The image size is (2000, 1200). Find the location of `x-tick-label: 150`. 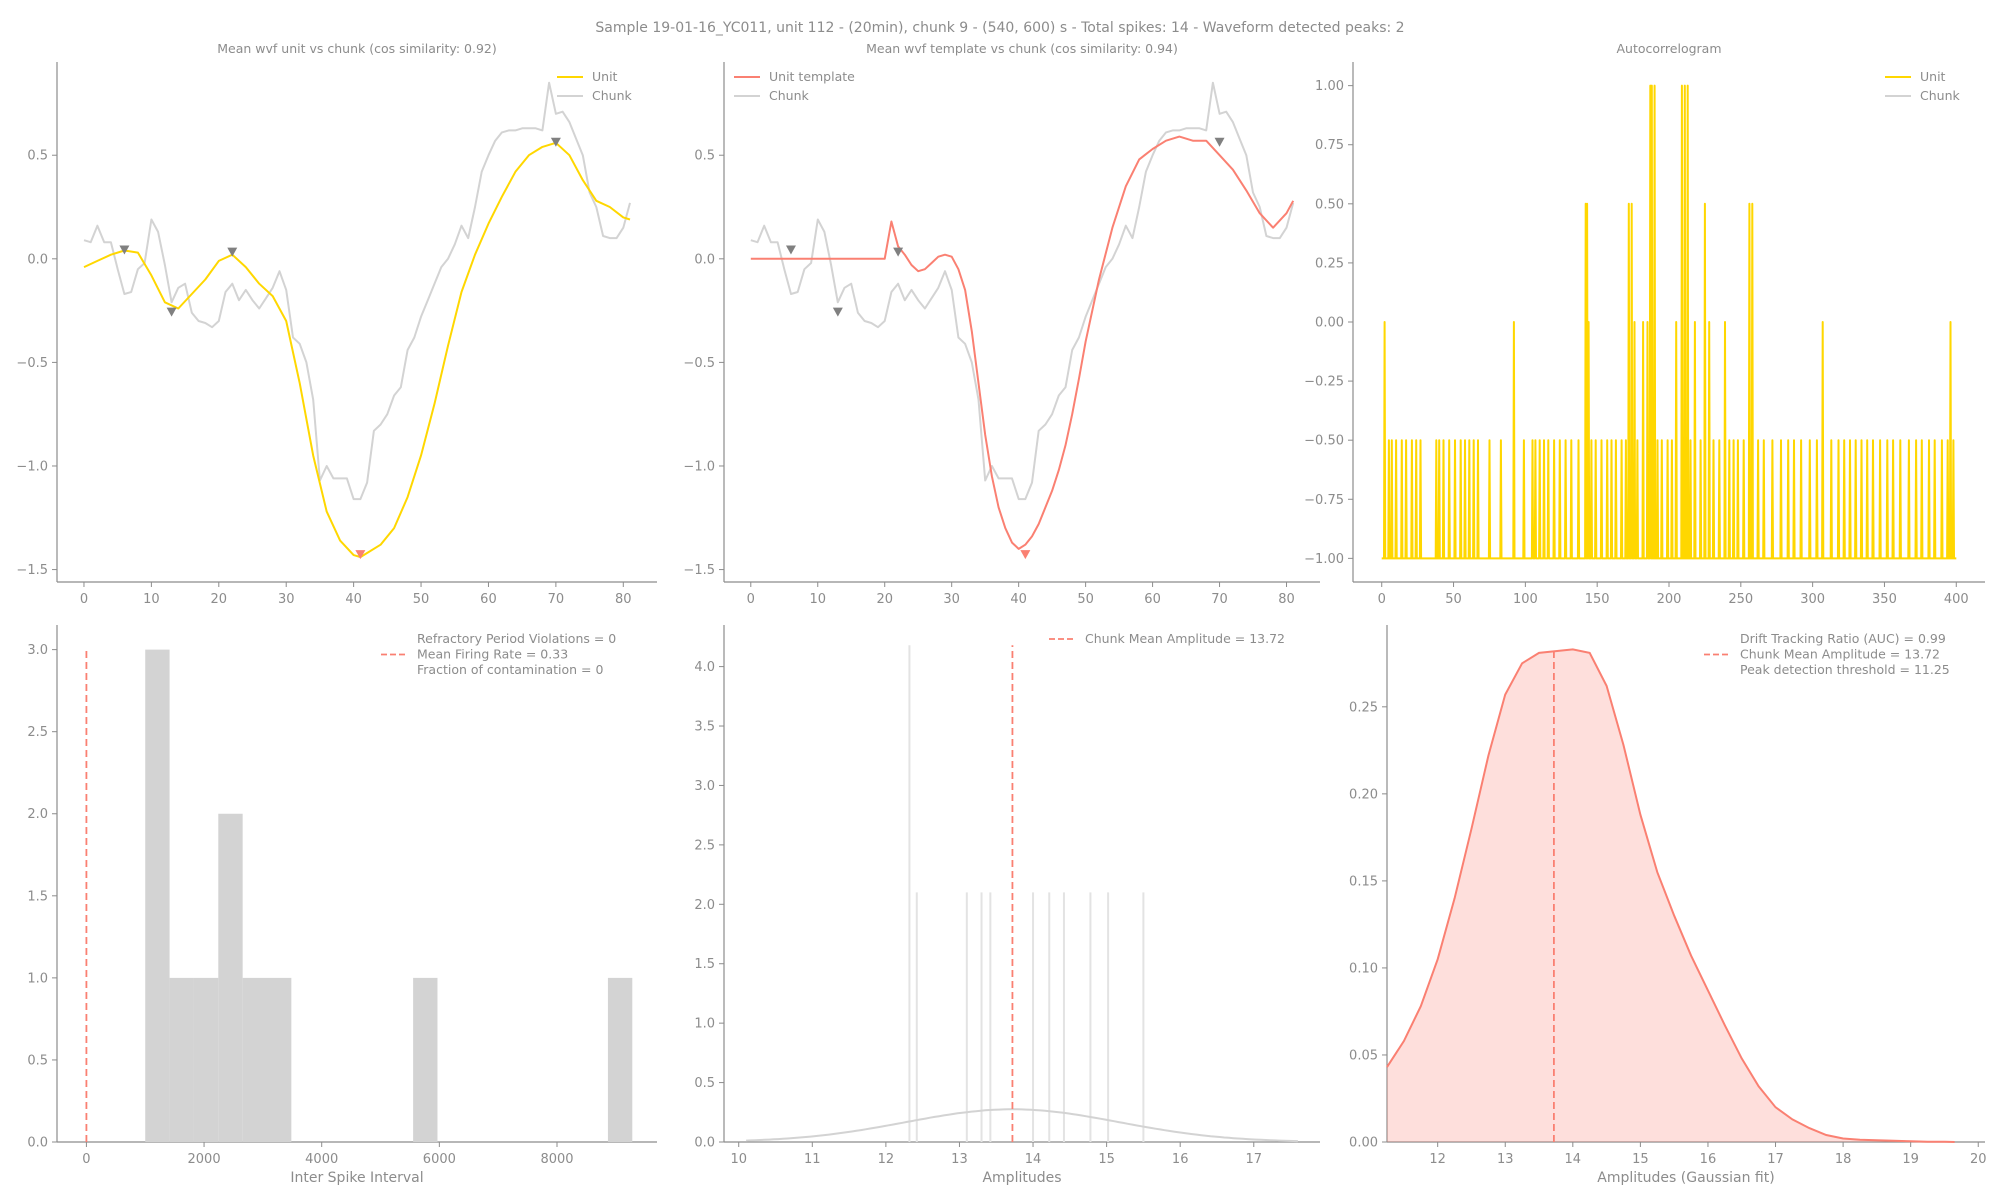

x-tick-label: 150 is located at coordinates (1597, 599).